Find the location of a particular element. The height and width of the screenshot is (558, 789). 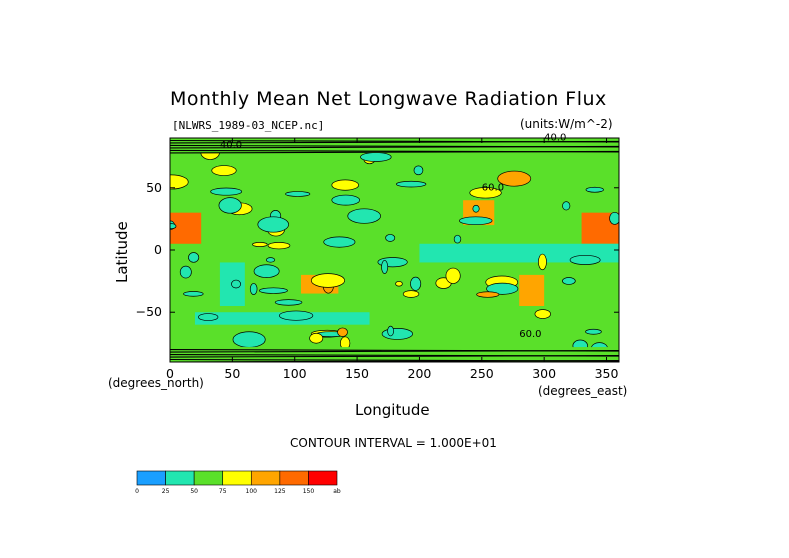

colorbar: 0 25 50 75 100 125 150 ab is located at coordinates (238, 482).